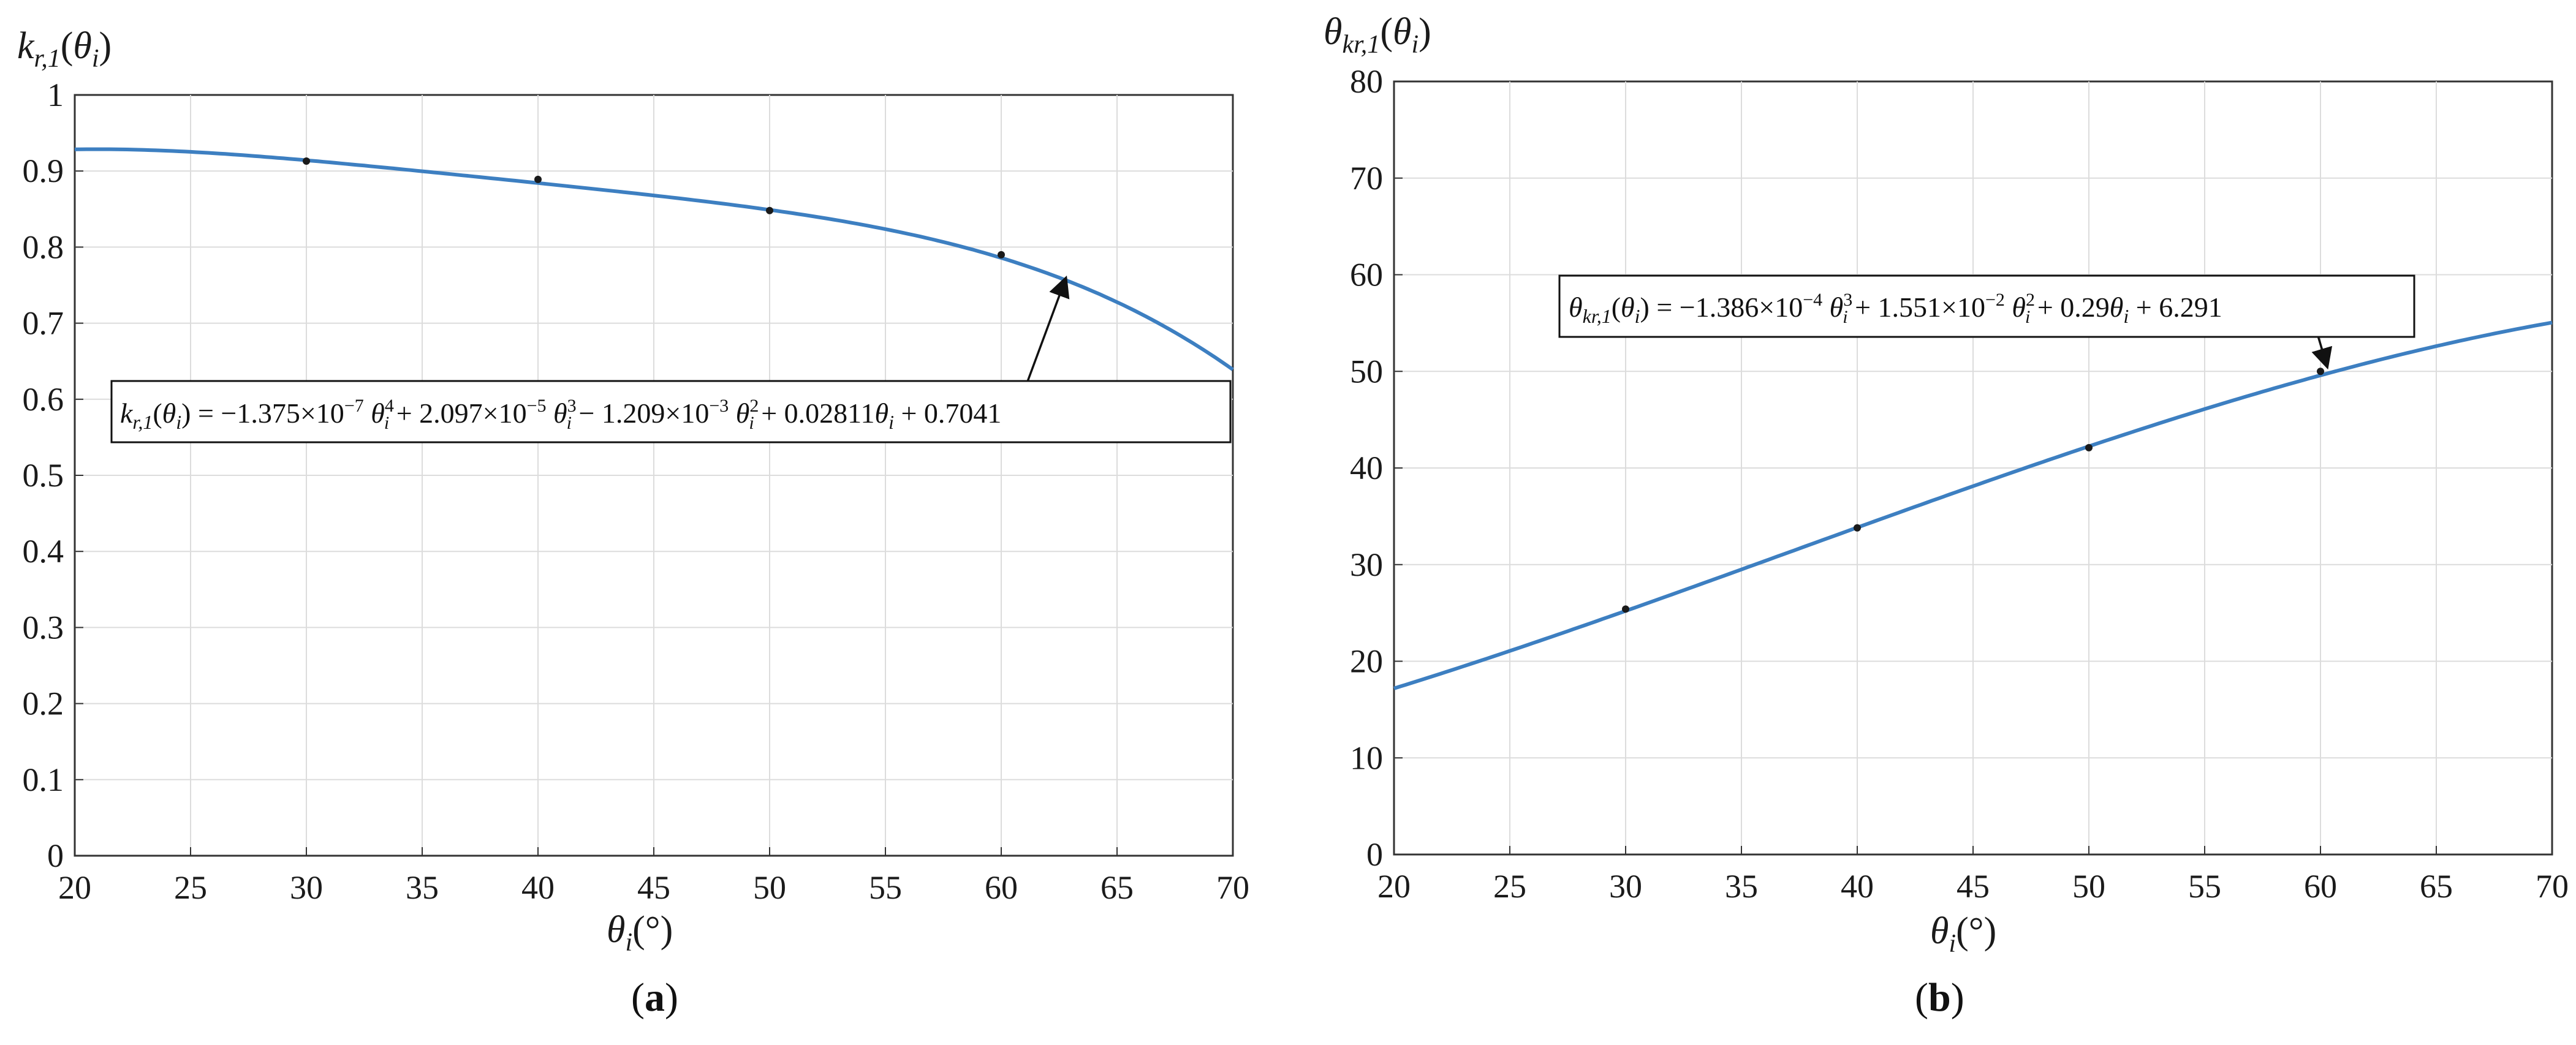  What do you see at coordinates (1963, 934) in the screenshot?
I see `x-axis-label-b: θi(°)` at bounding box center [1963, 934].